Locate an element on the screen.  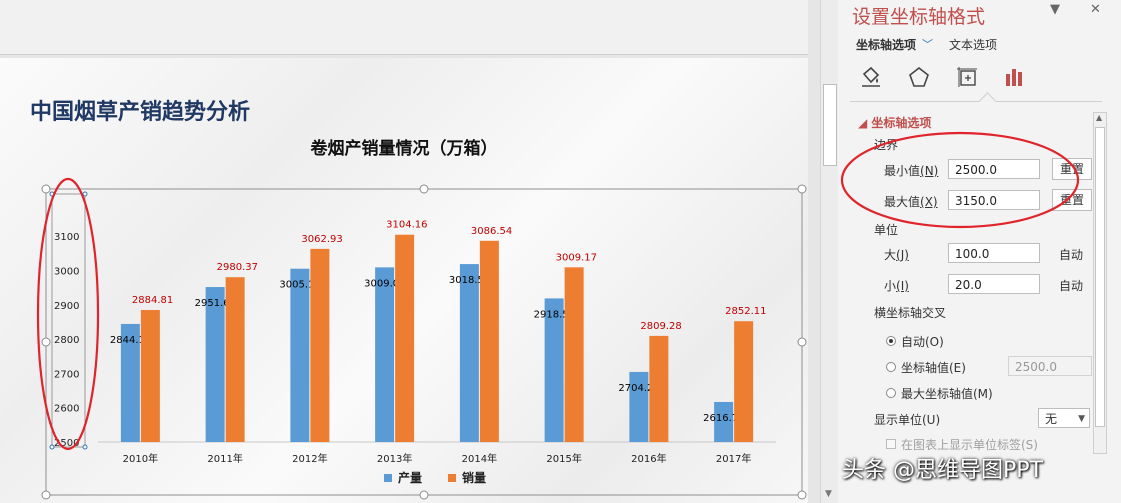
legend-item-sales: 销量 is located at coordinates (467, 477).